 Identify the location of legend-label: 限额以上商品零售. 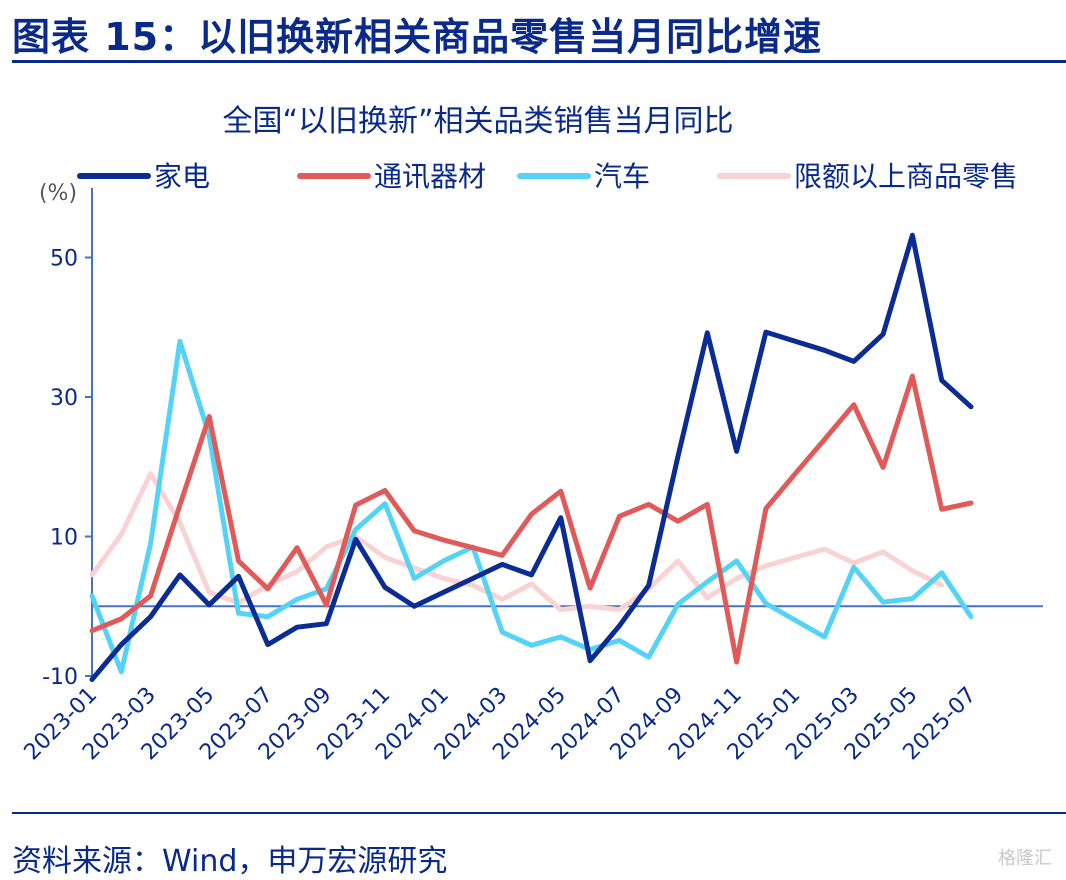
(906, 176).